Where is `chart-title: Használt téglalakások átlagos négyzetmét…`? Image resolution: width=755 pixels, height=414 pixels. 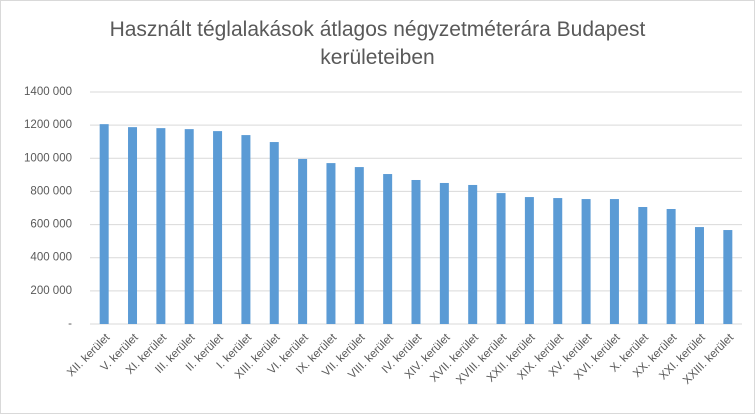
chart-title: Használt téglalakások átlagos négyzetmét… is located at coordinates (377, 43).